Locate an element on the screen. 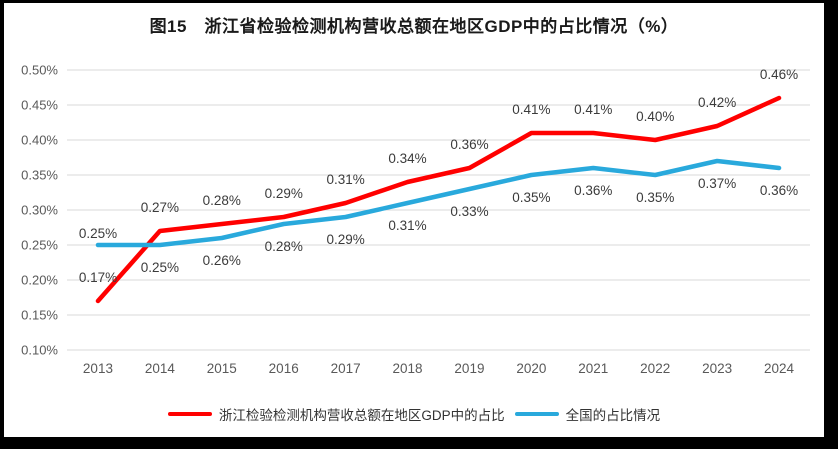 This screenshot has width=838, height=449. legend-item-zhejiang: 浙江检验检测机构营收总额在地区GDP中的占比 is located at coordinates (336, 414).